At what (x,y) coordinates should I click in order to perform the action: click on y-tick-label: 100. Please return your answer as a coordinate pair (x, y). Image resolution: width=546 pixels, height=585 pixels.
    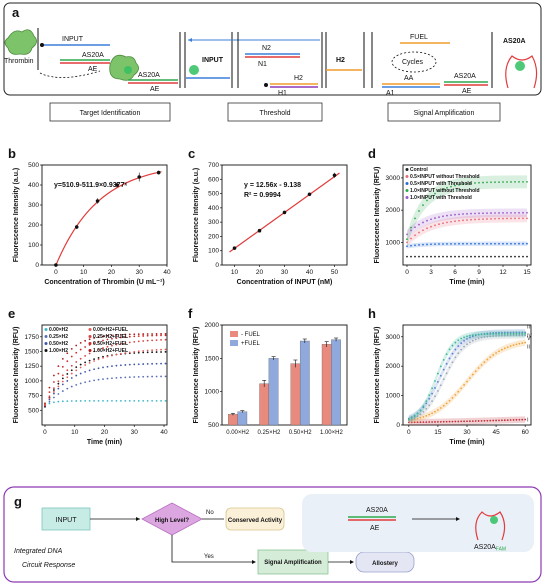
    Looking at the image, I should click on (213, 251).